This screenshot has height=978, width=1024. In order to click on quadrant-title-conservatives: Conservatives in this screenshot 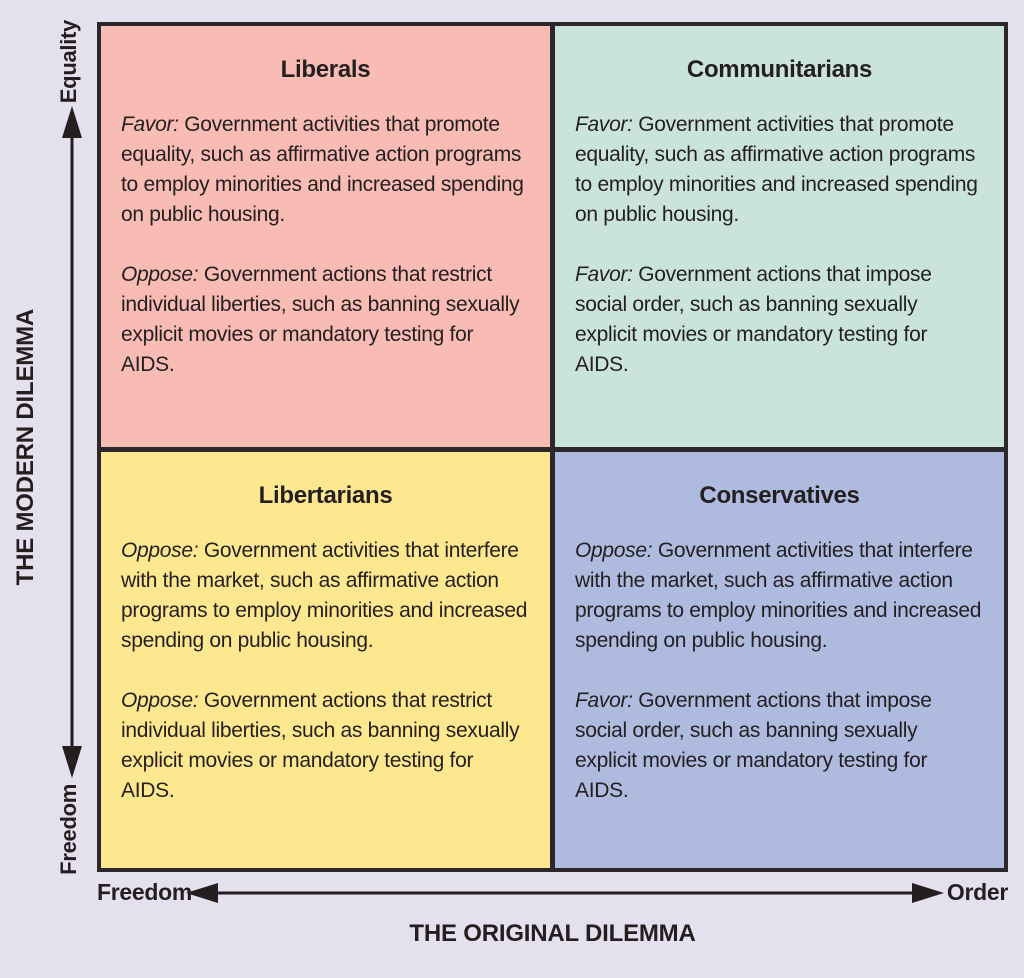, I will do `click(779, 495)`.